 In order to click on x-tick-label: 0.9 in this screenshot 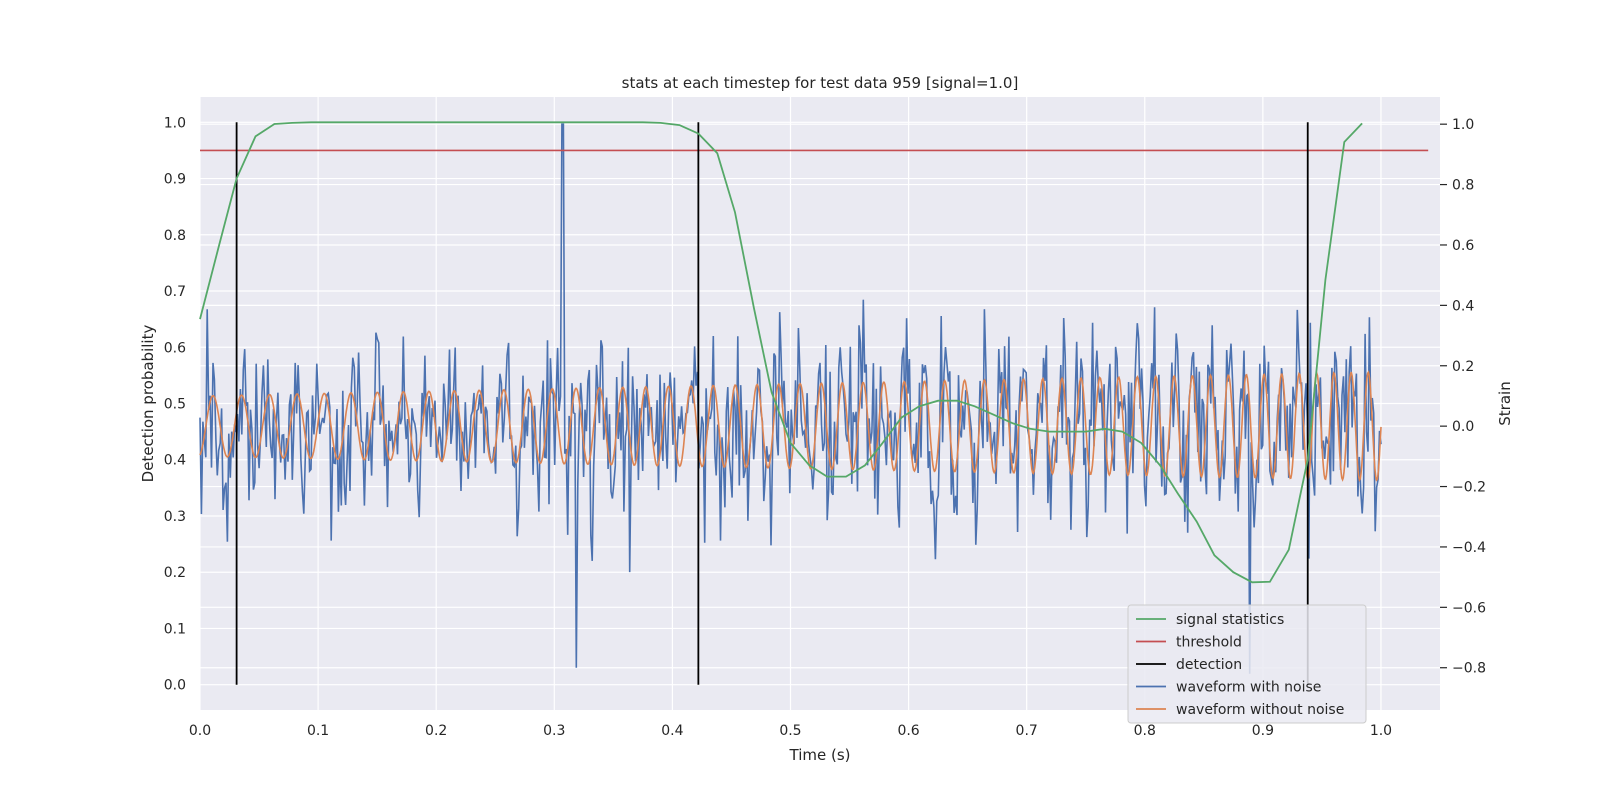, I will do `click(1263, 731)`.